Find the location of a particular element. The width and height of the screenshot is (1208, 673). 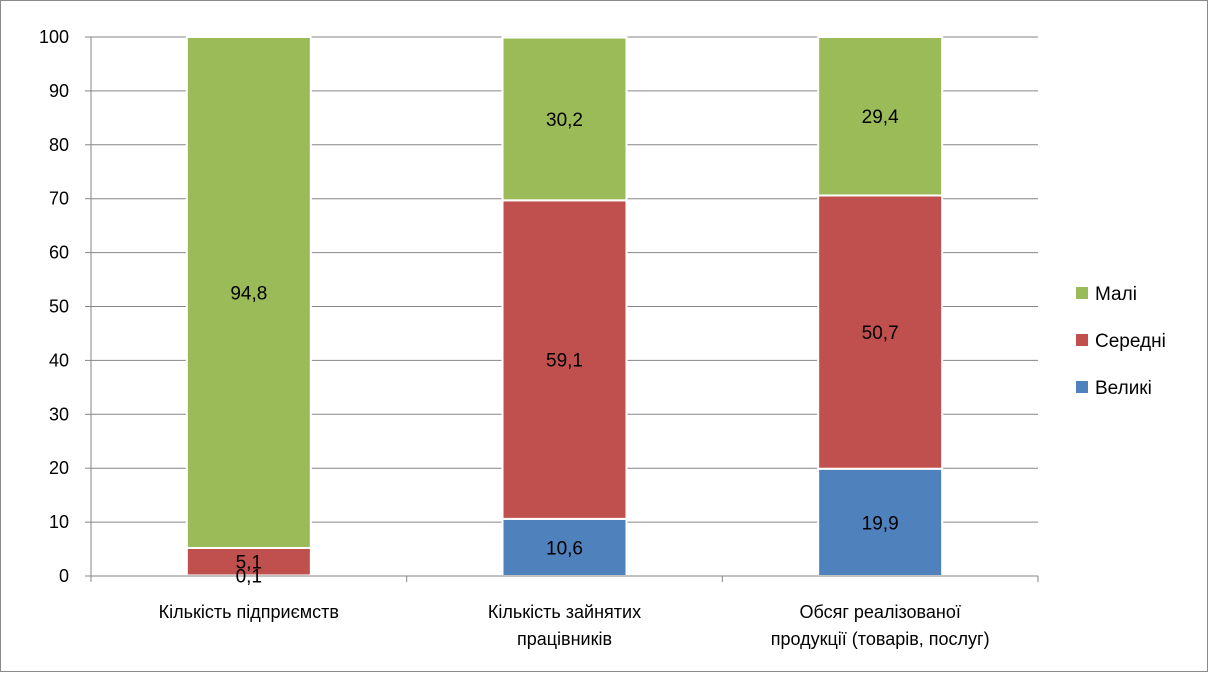

legend: Малі Середні Великі is located at coordinates (1121, 341).